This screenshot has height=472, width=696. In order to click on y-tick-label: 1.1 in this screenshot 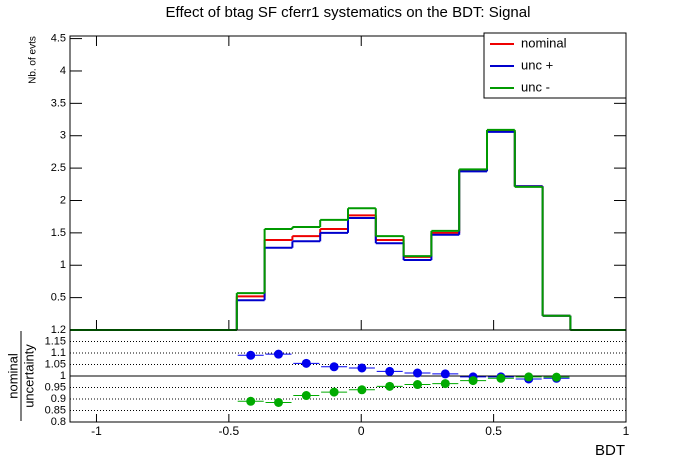, I will do `click(58, 353)`.